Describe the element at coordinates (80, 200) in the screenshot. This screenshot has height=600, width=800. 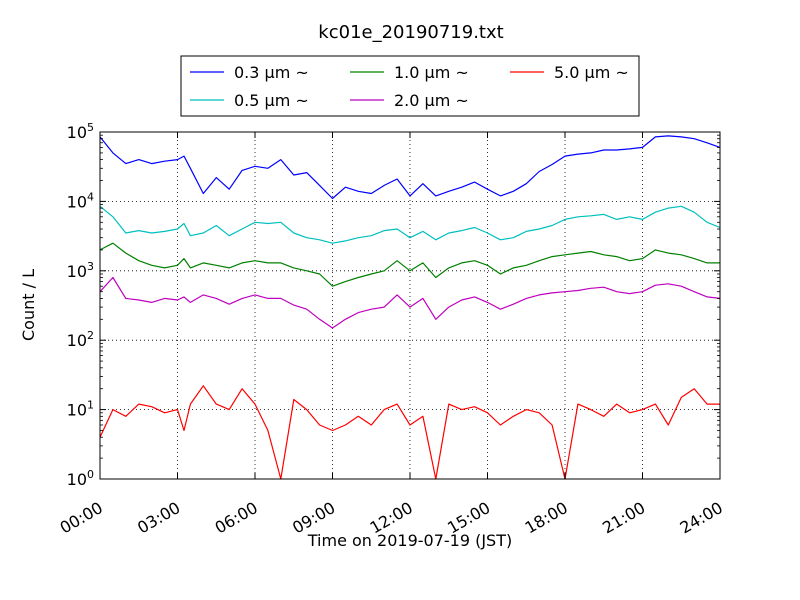
I see `y-tick-label: 10⁴` at that location.